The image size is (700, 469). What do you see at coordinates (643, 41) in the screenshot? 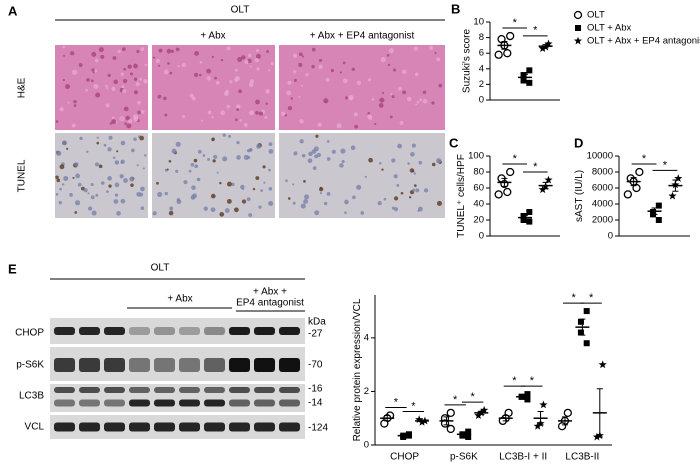
I see `legend-label: OLT + Abx + EP4 antagonist` at bounding box center [643, 41].